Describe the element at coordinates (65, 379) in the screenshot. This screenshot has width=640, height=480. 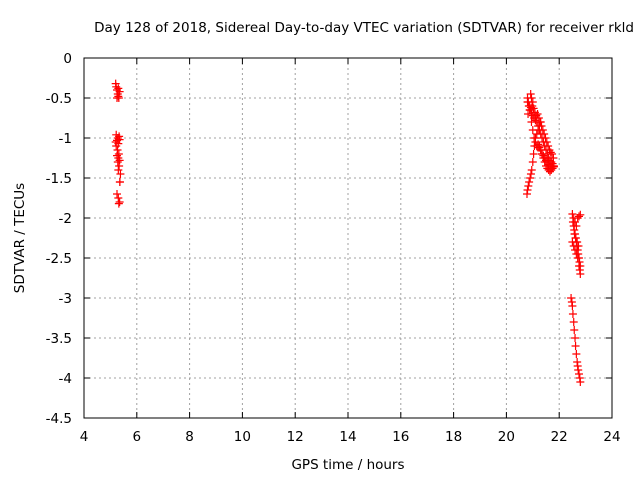
I see `y-tick-label: -4` at that location.